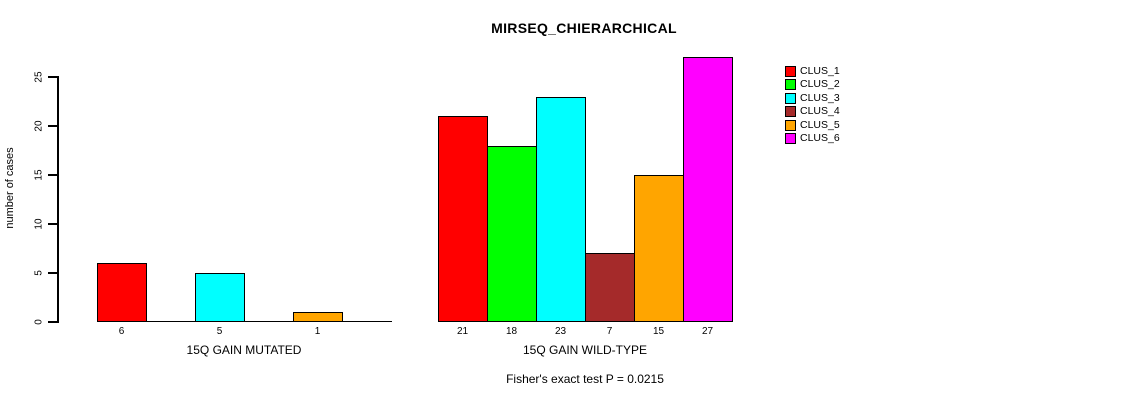  Describe the element at coordinates (820, 97) in the screenshot. I see `legend-label-clus_3: CLUS_3` at that location.